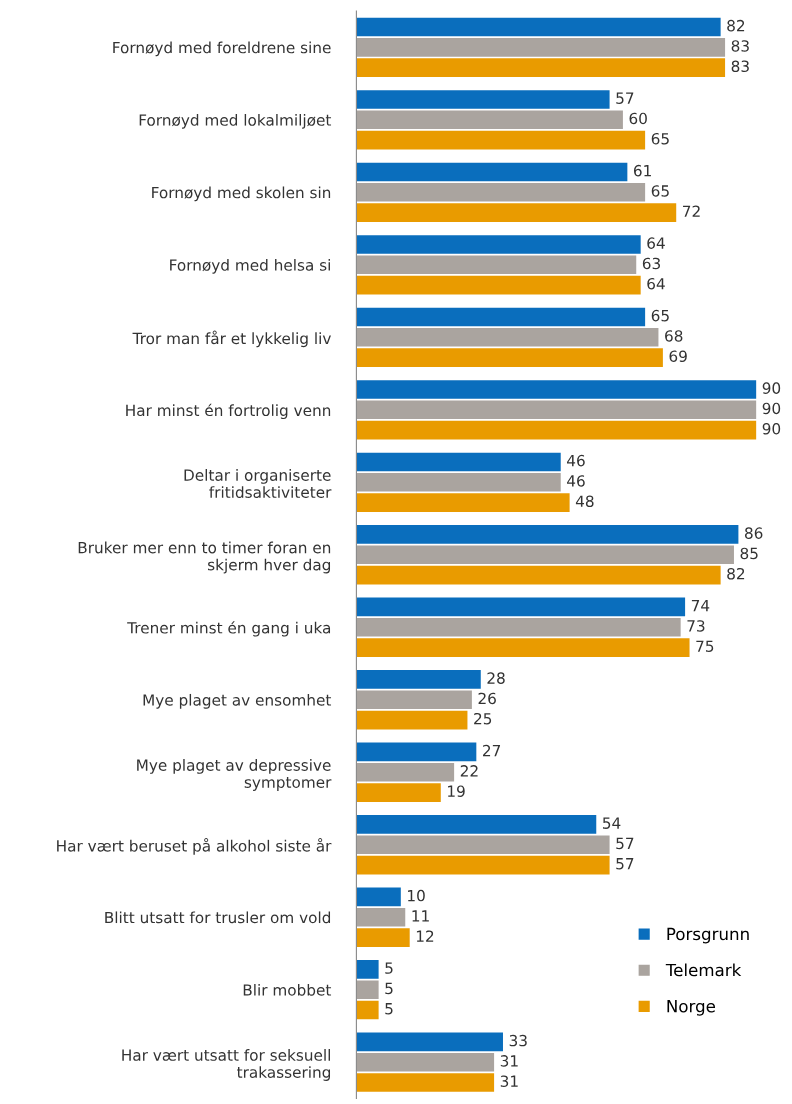 The height and width of the screenshot is (1104, 792). Describe the element at coordinates (237, 701) in the screenshot. I see `y-tick-label: Mye plaget av ensomhet` at that location.